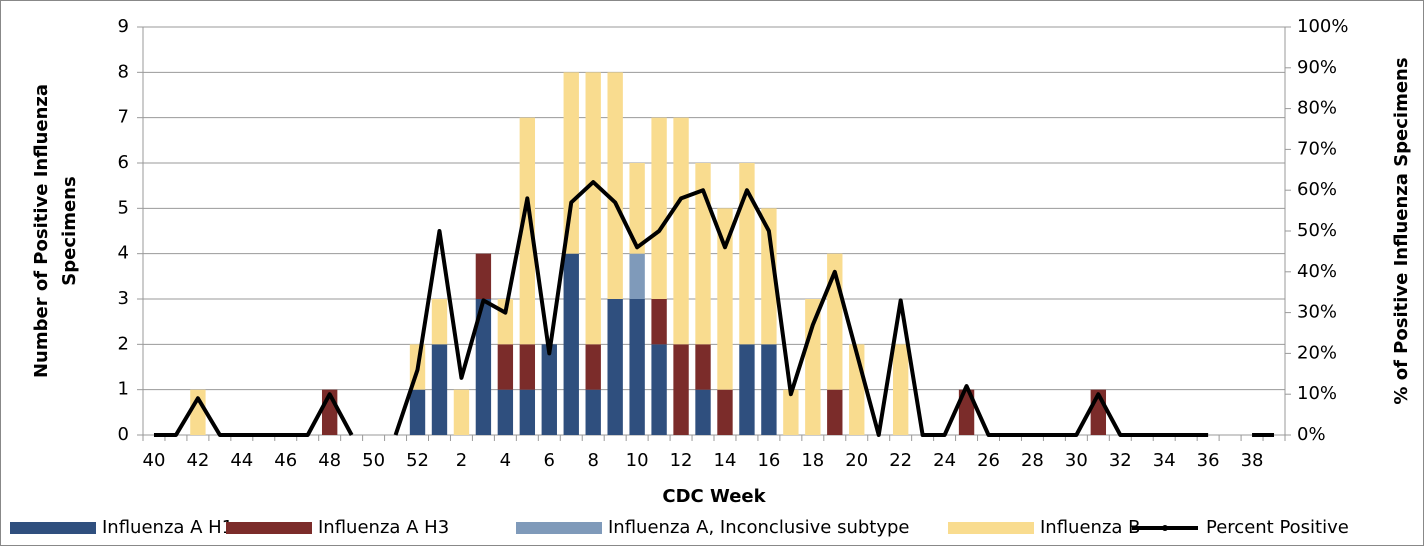 This screenshot has width=1424, height=546. What do you see at coordinates (1208, 460) in the screenshot?
I see `x-tick-label: 36` at bounding box center [1208, 460].